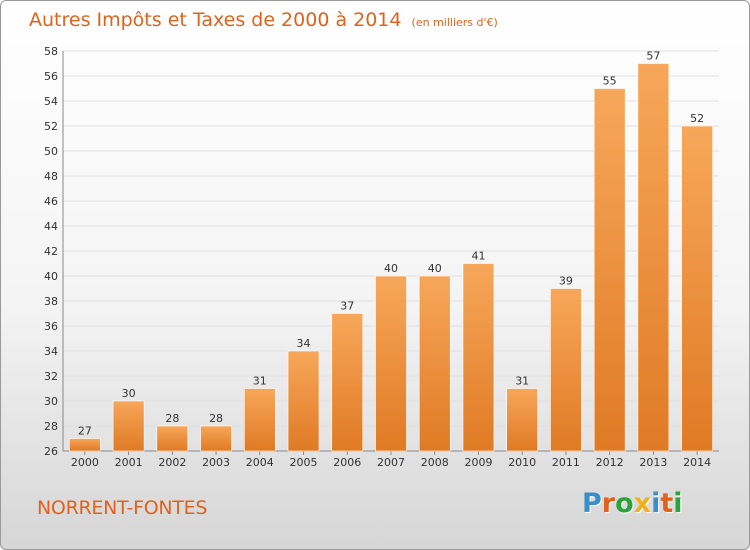 The image size is (750, 550). I want to click on chart-subtitle: (en milliers d'€), so click(454, 22).